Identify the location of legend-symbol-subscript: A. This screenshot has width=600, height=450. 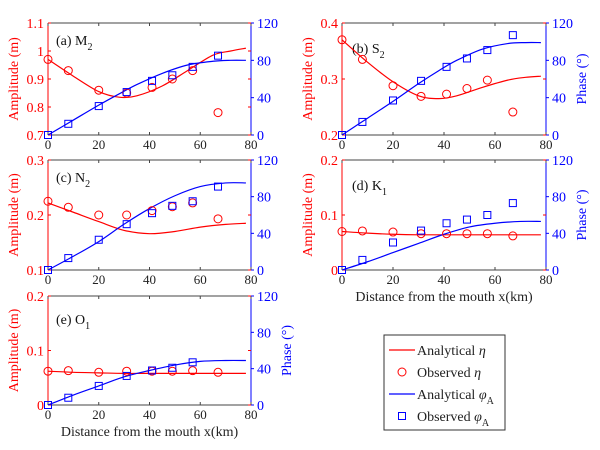
(486, 423).